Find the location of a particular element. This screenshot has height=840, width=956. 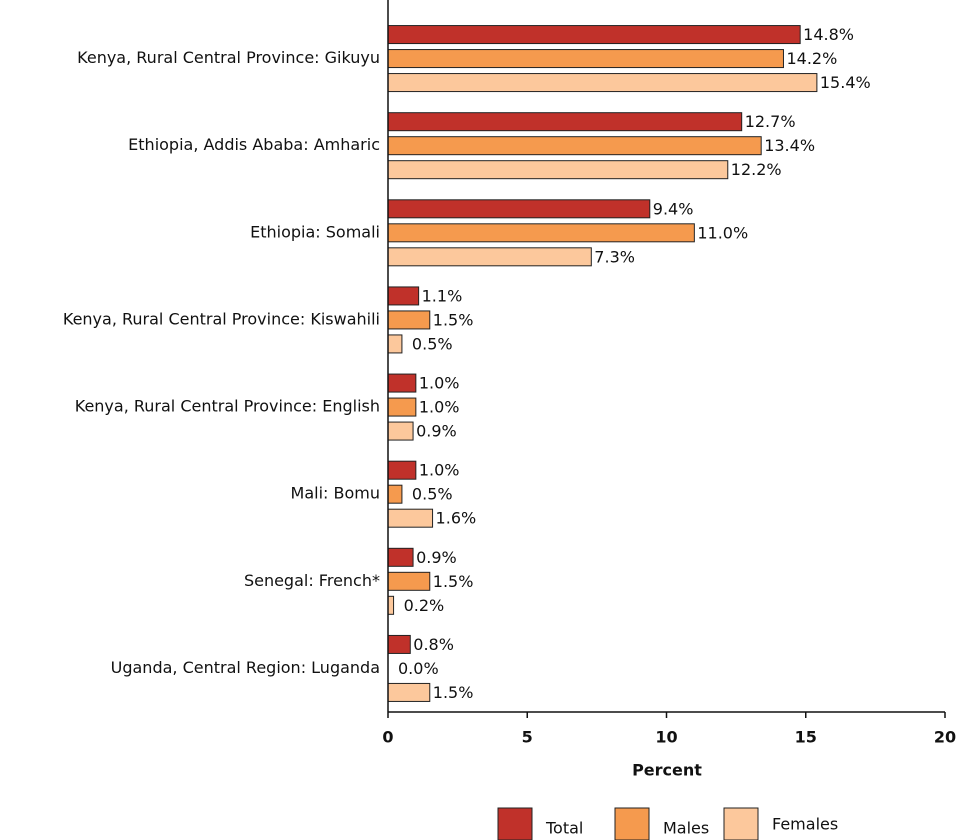

y-tick-label: Ethiopia: Somali is located at coordinates (315, 231).